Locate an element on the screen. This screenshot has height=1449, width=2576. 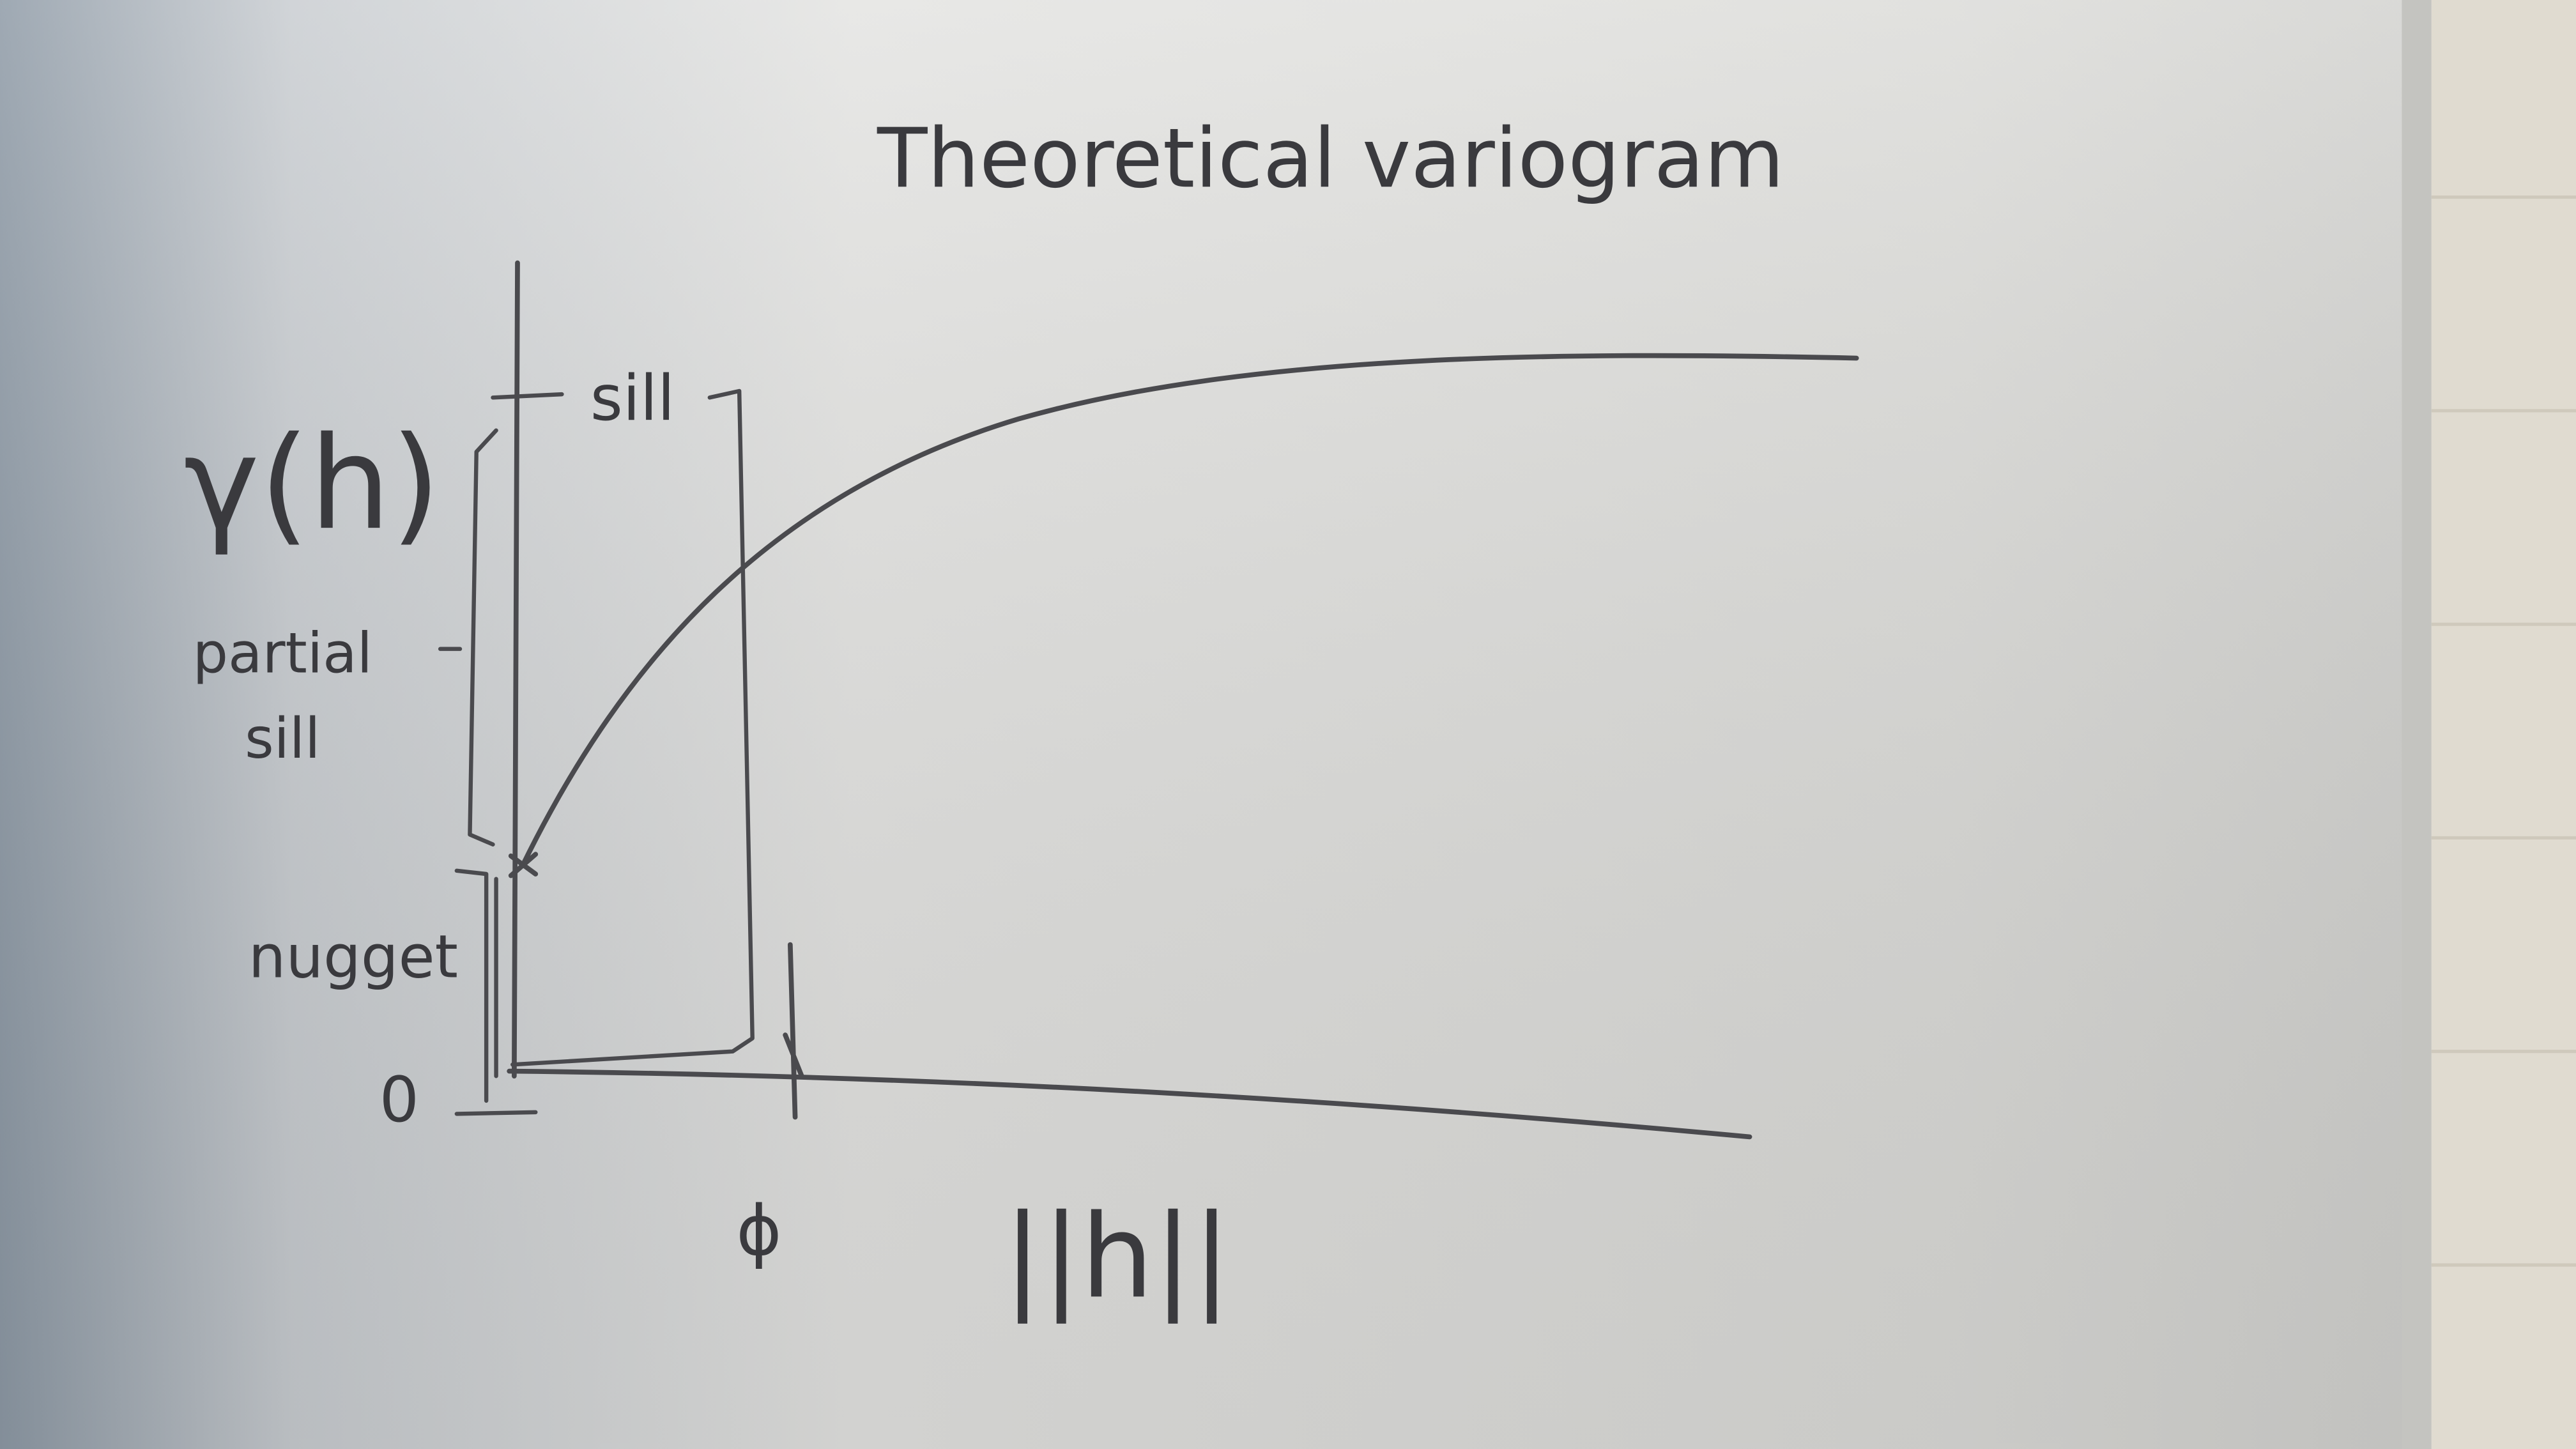
partial-sill-label: partial is located at coordinates (282, 653).